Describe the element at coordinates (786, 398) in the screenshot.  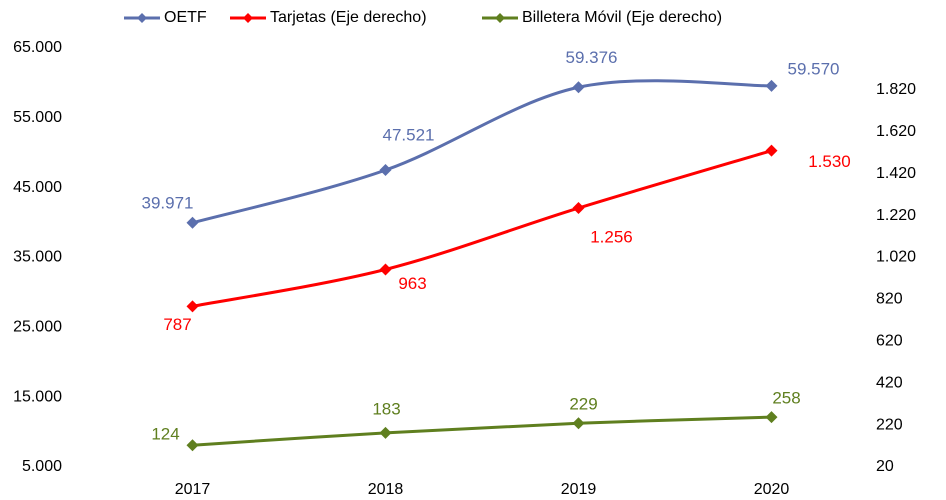
I see `data-label: 258` at that location.